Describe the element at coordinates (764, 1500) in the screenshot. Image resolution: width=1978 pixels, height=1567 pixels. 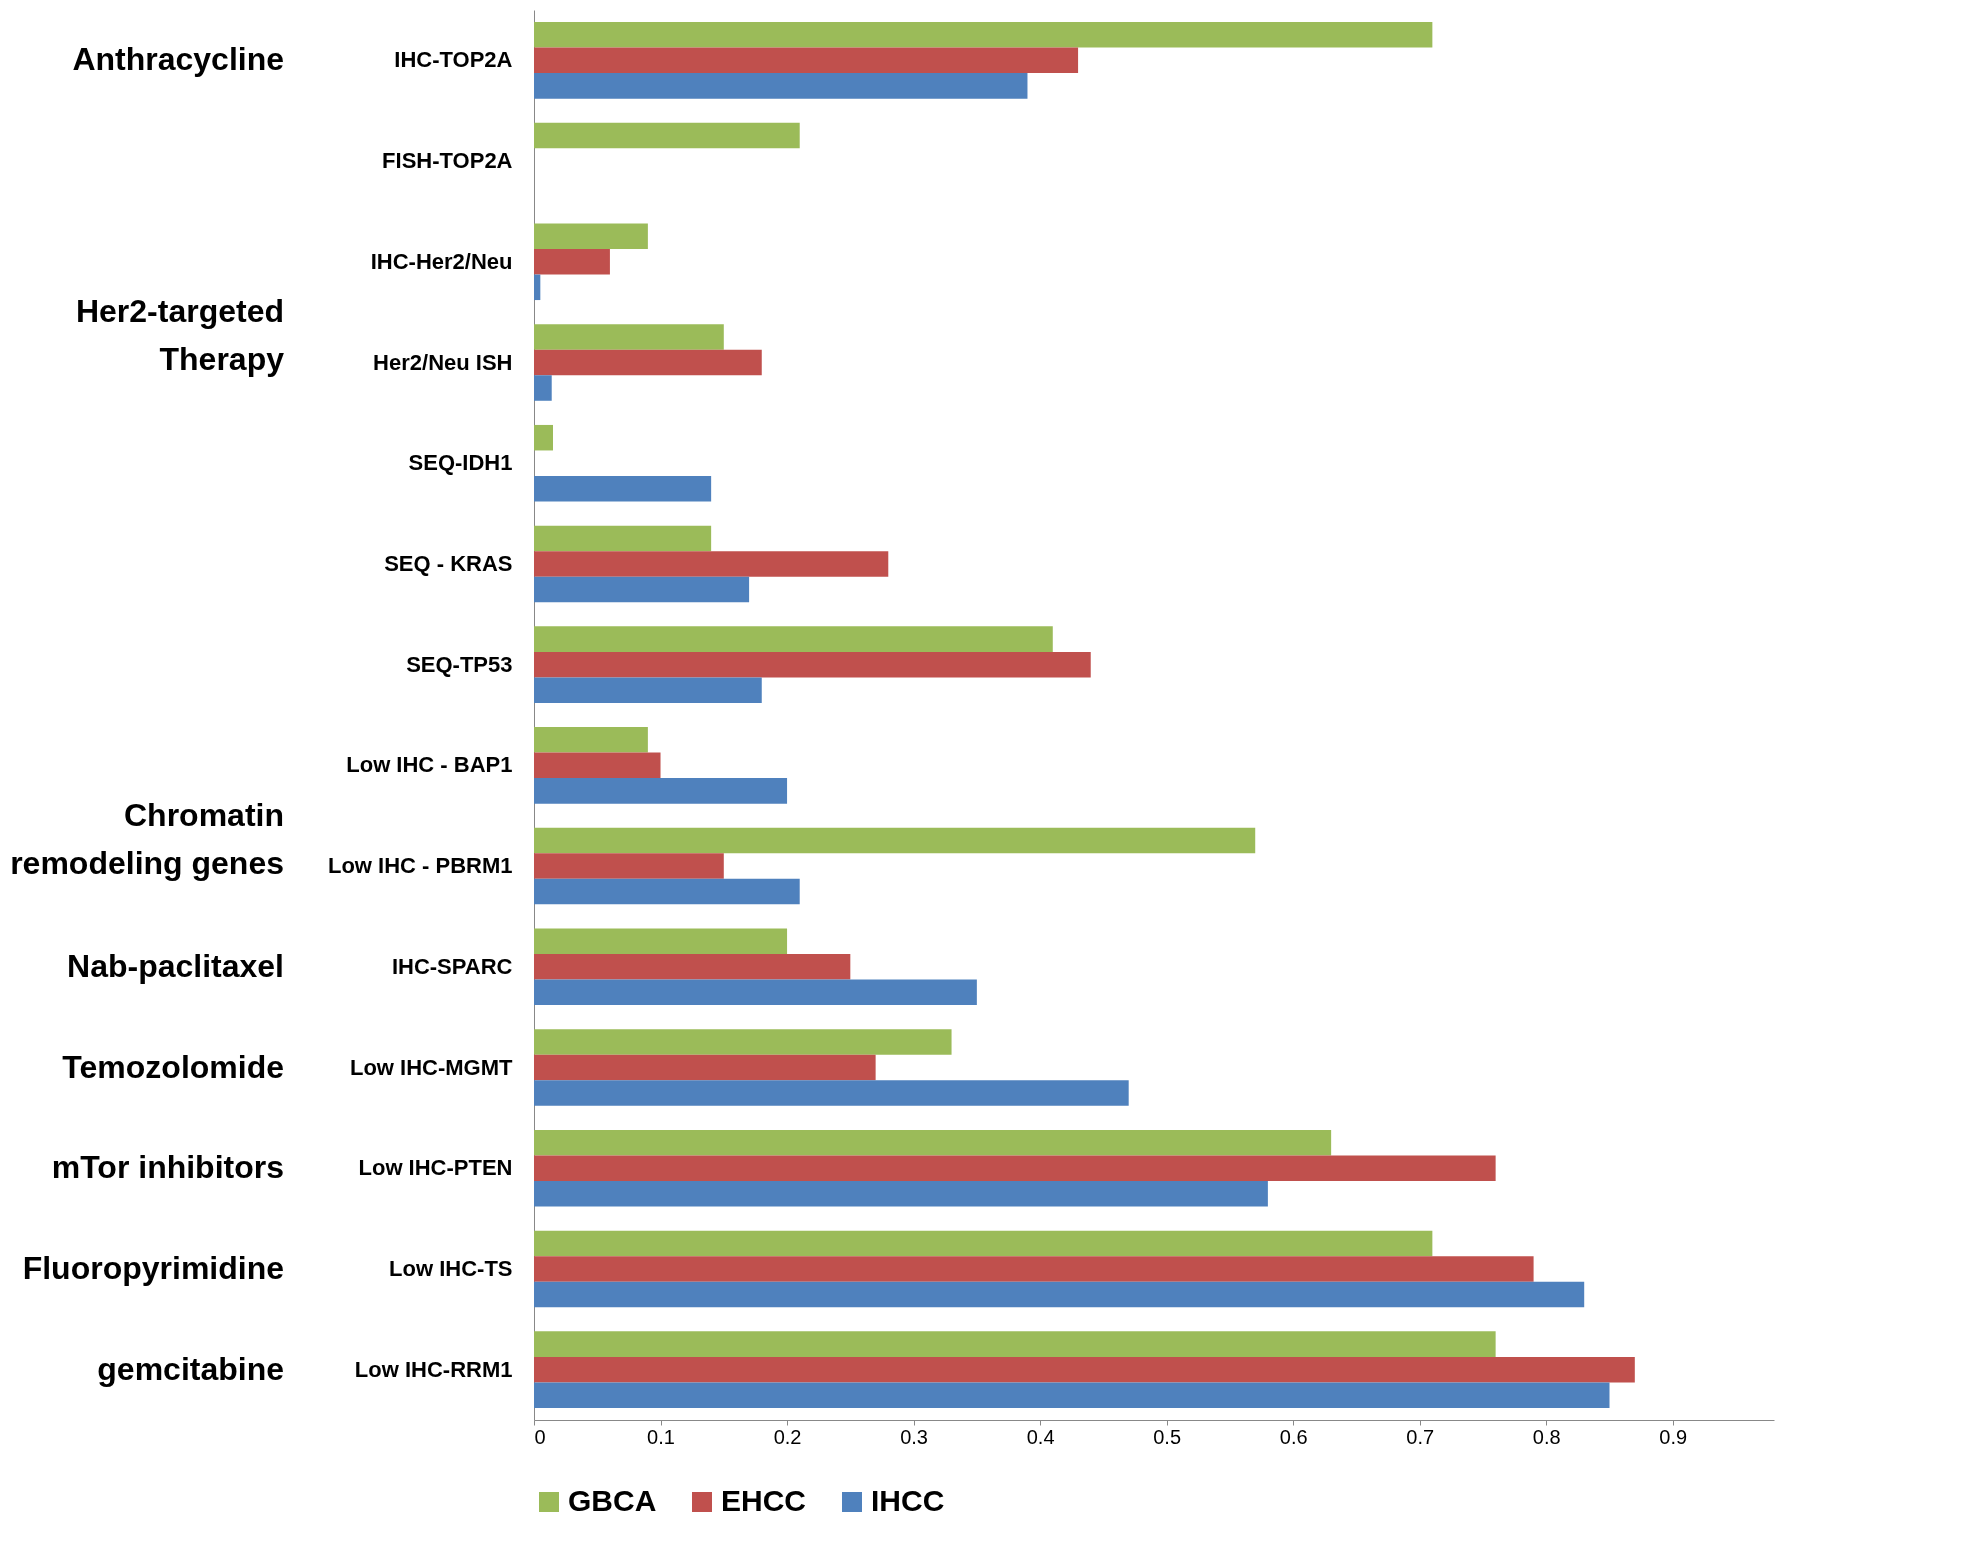
I see `legend-label: EHCC` at that location.